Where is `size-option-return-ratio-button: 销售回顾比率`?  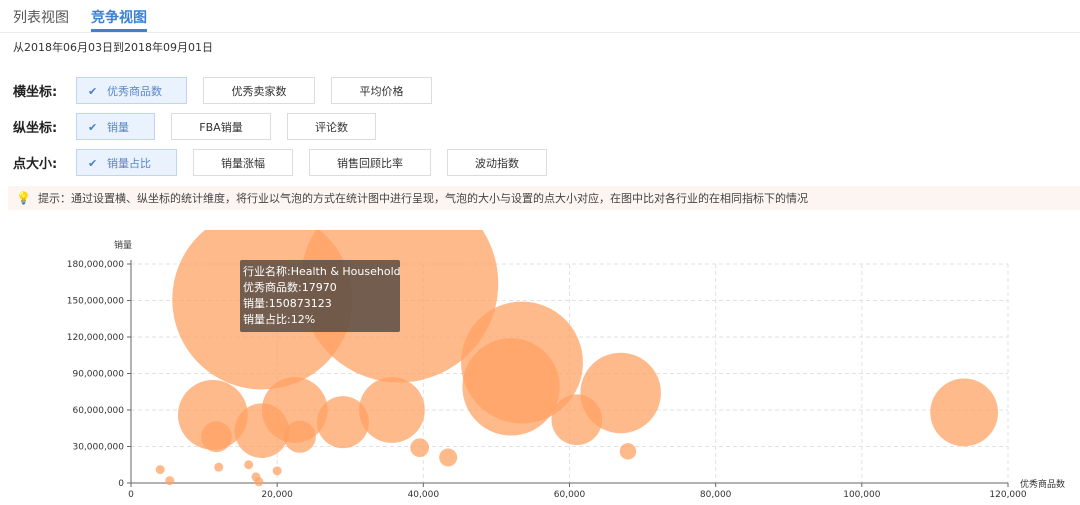 size-option-return-ratio-button: 销售回顾比率 is located at coordinates (370, 162).